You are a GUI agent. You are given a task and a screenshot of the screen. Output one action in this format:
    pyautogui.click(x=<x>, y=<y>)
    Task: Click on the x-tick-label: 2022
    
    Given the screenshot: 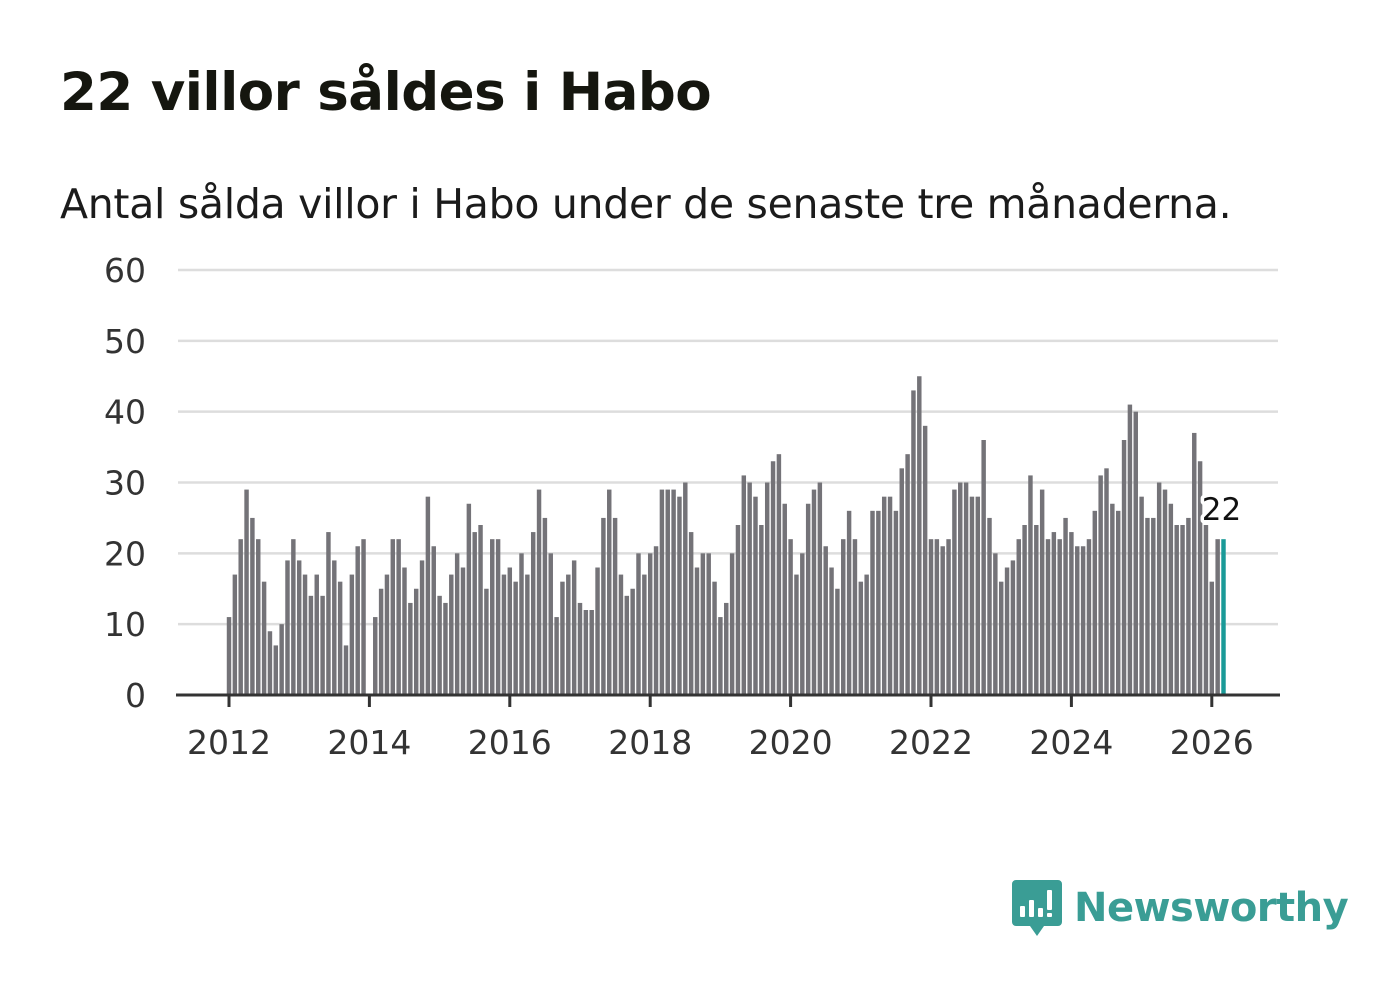 What is the action you would take?
    pyautogui.click(x=931, y=742)
    